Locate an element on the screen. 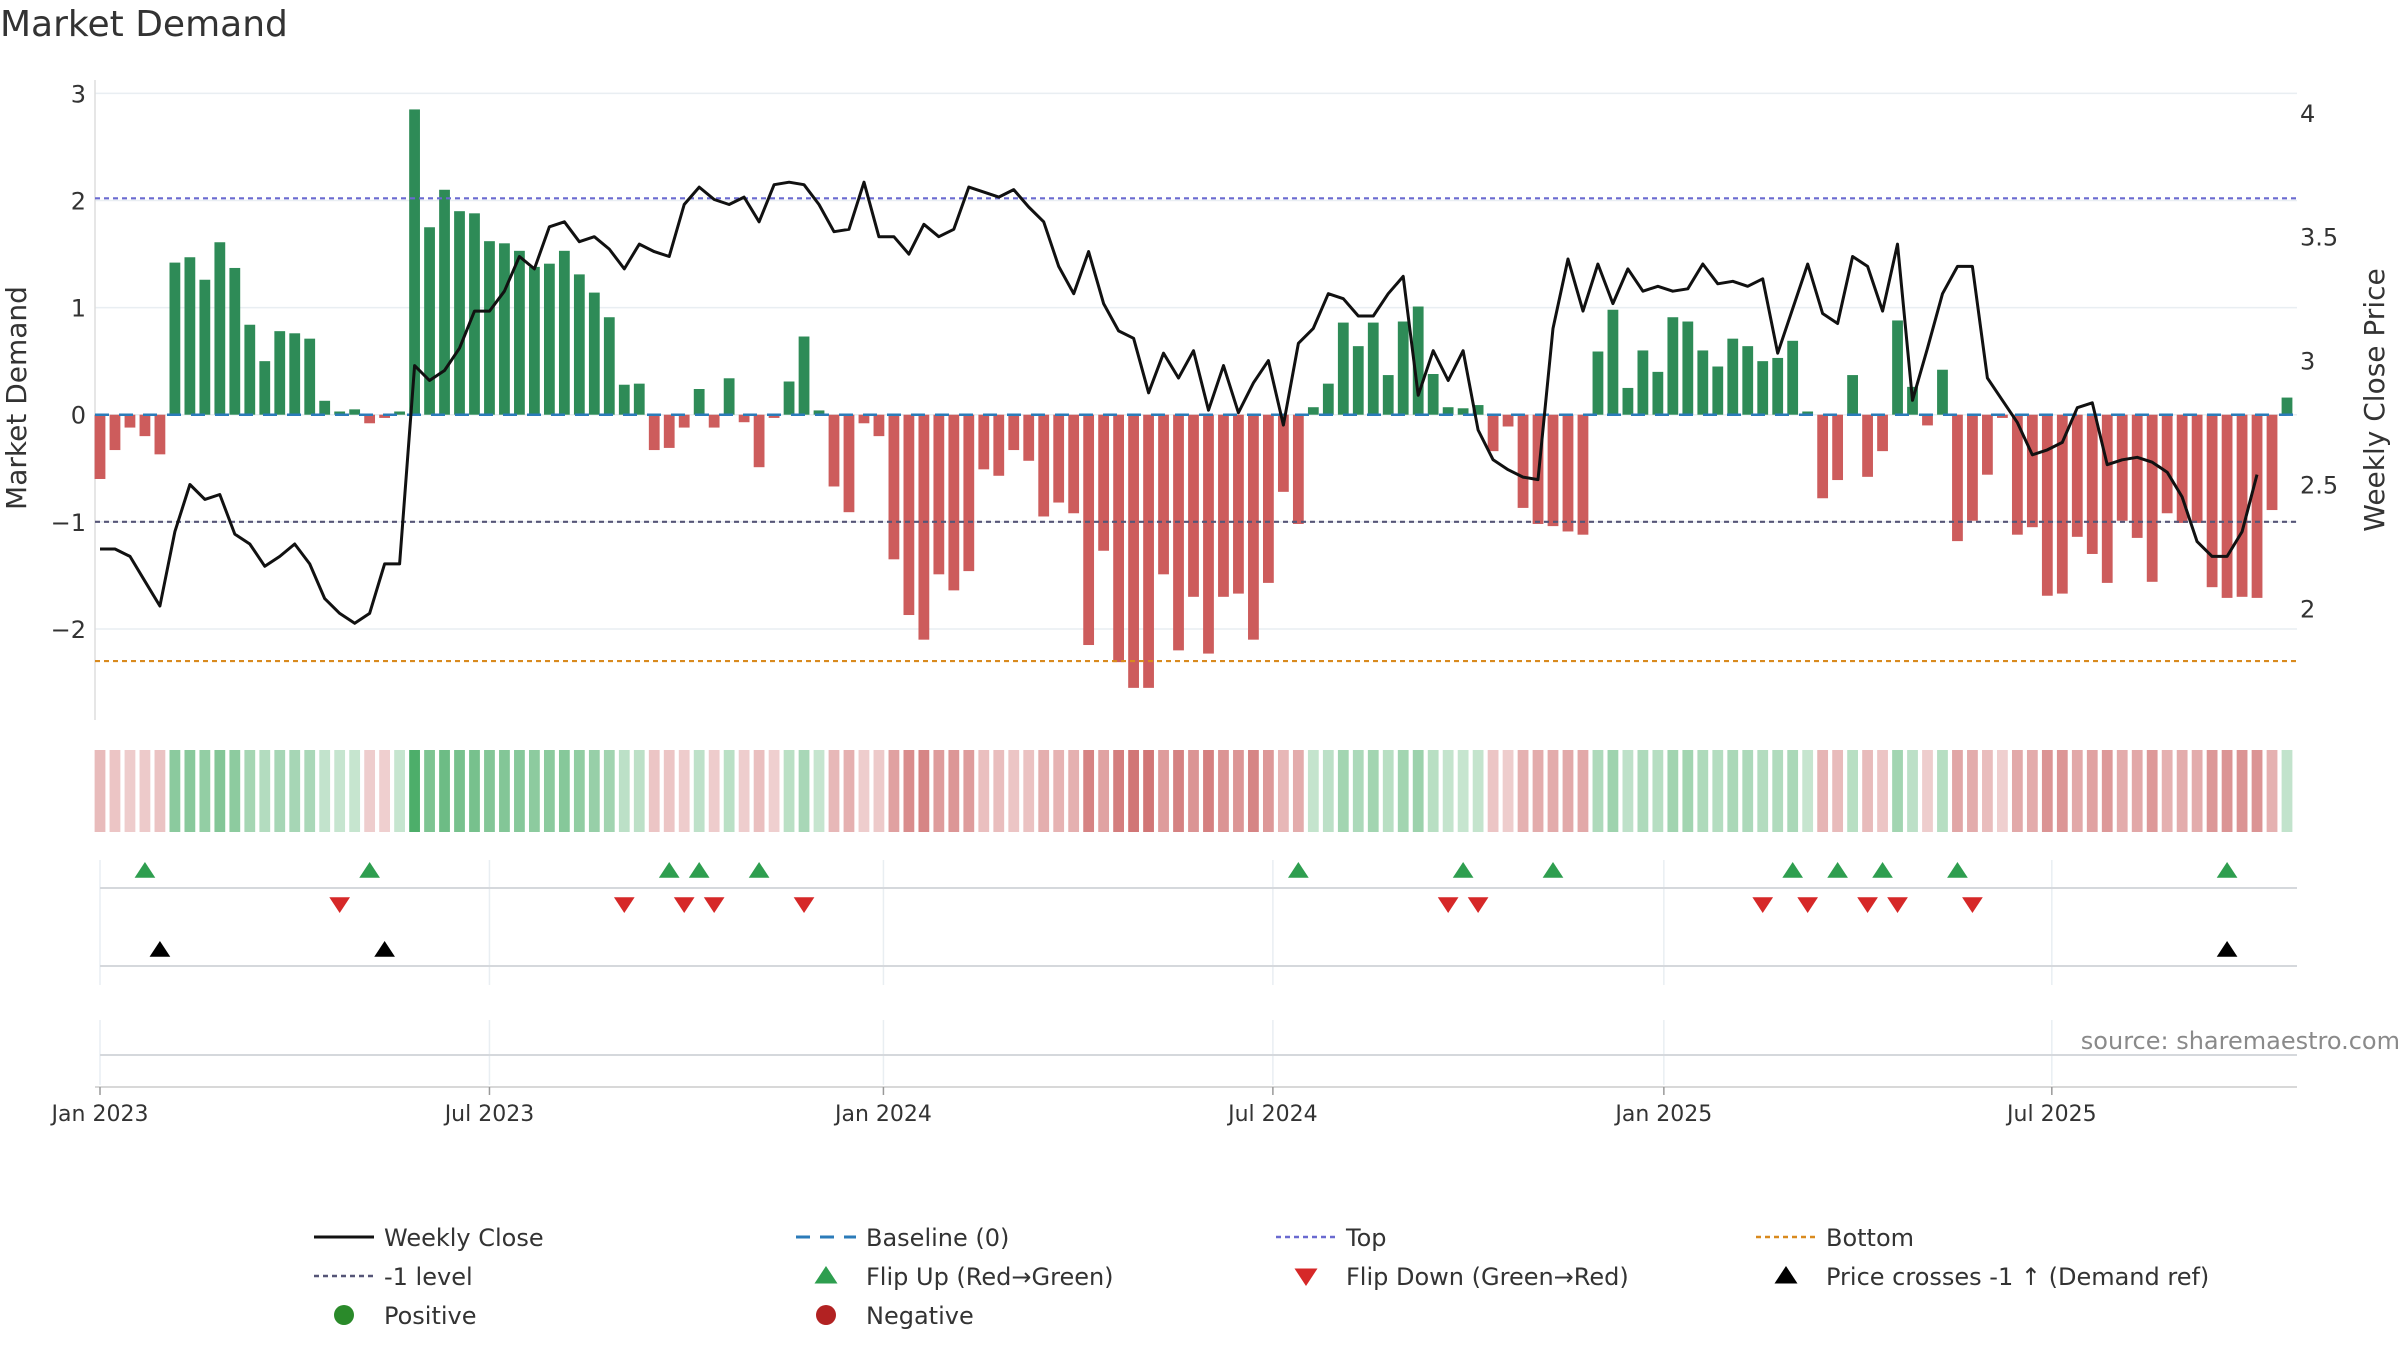 This screenshot has width=2400, height=1350. x-tick-label: Jul 2023 is located at coordinates (489, 1114).